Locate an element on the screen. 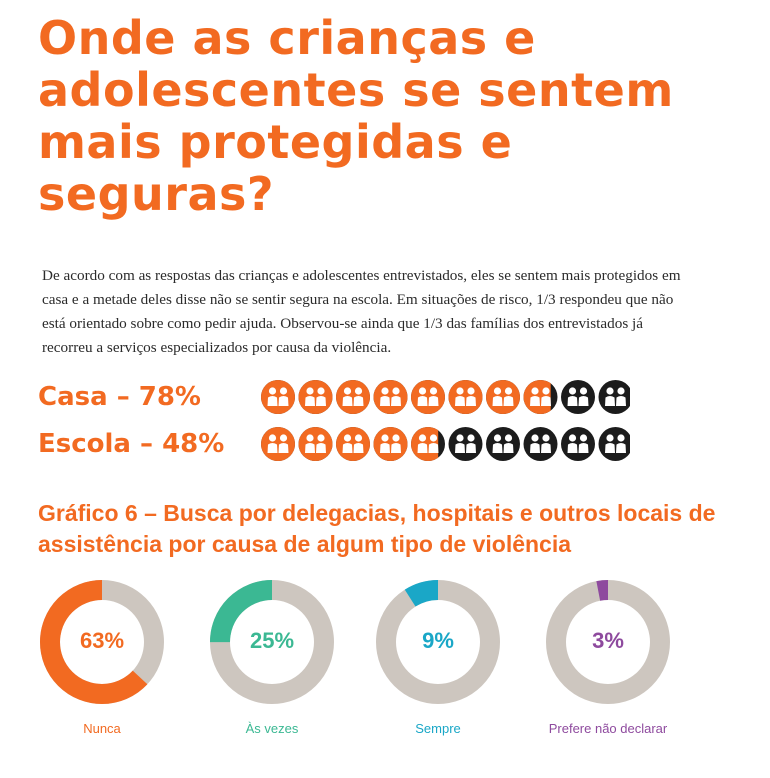 The width and height of the screenshot is (770, 778). donut-segment-sempre is located at coordinates (438, 642).